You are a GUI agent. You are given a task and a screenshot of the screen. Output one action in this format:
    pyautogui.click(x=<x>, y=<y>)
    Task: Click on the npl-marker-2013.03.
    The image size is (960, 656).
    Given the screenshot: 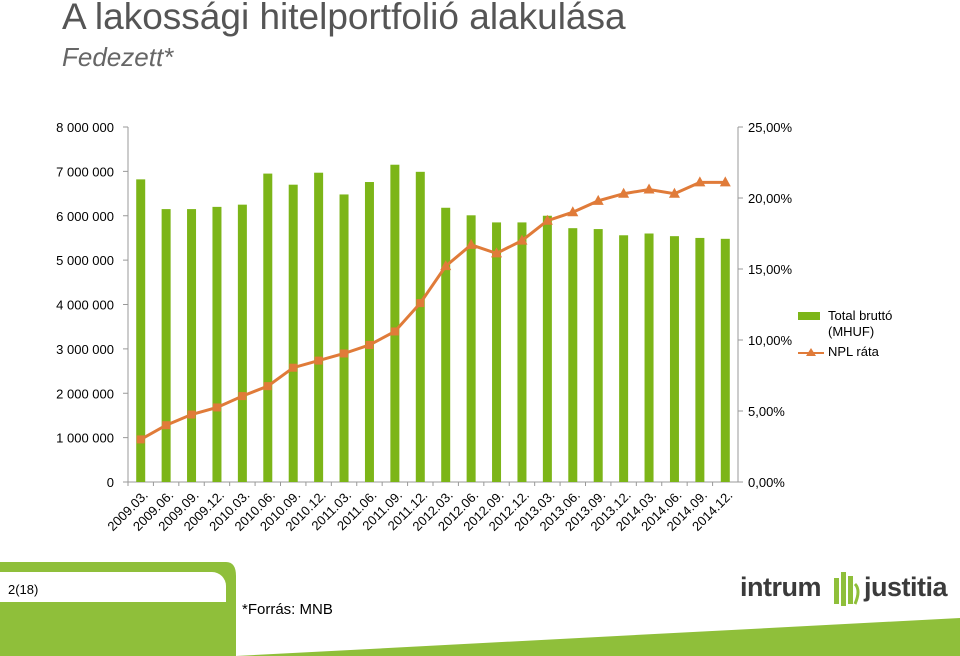 What is the action you would take?
    pyautogui.click(x=547, y=219)
    